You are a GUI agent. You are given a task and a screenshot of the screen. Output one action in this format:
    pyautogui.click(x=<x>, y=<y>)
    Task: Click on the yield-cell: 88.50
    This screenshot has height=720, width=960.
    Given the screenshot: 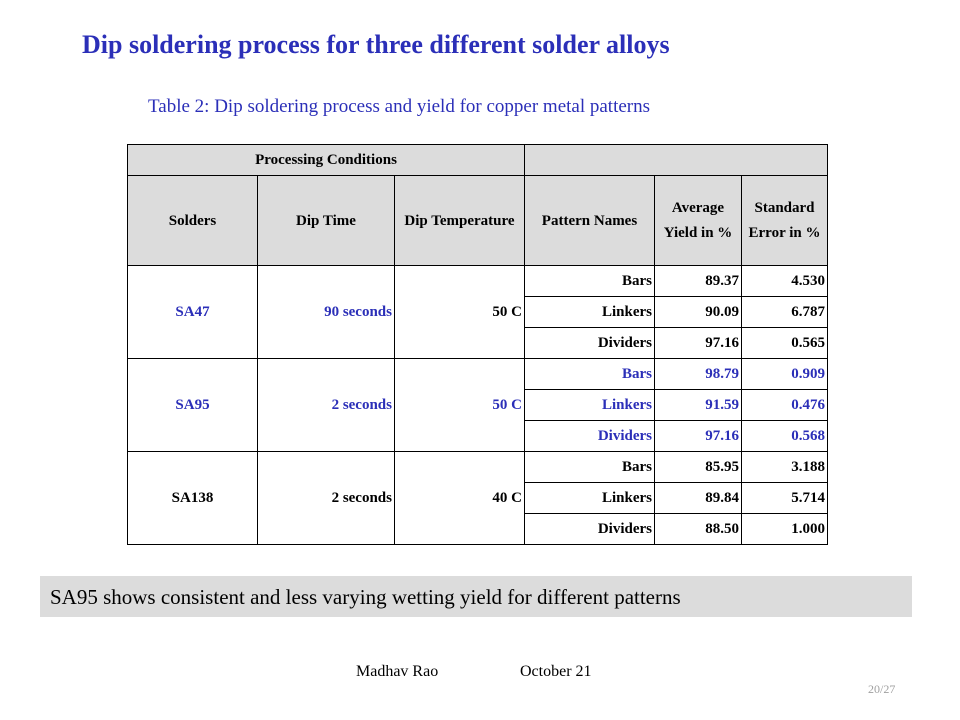 What is the action you would take?
    pyautogui.click(x=698, y=529)
    